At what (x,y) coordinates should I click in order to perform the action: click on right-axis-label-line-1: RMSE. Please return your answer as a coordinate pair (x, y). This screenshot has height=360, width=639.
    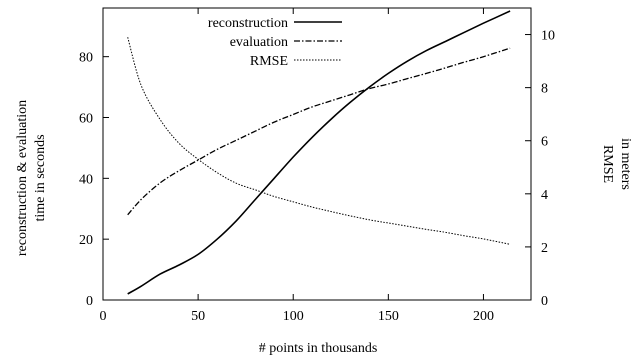
    Looking at the image, I should click on (607, 164).